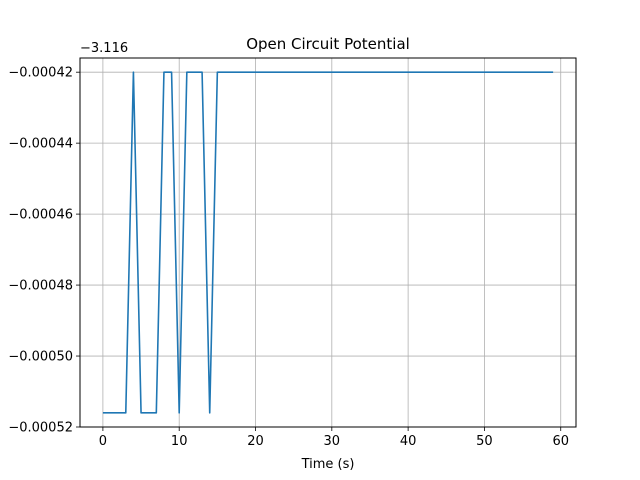  I want to click on y-tick-label: −0.00050, so click(40, 357).